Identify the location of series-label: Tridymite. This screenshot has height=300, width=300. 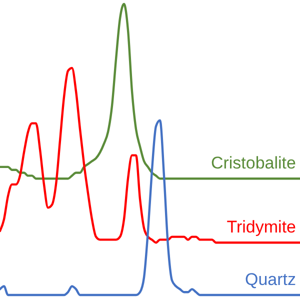
(261, 227).